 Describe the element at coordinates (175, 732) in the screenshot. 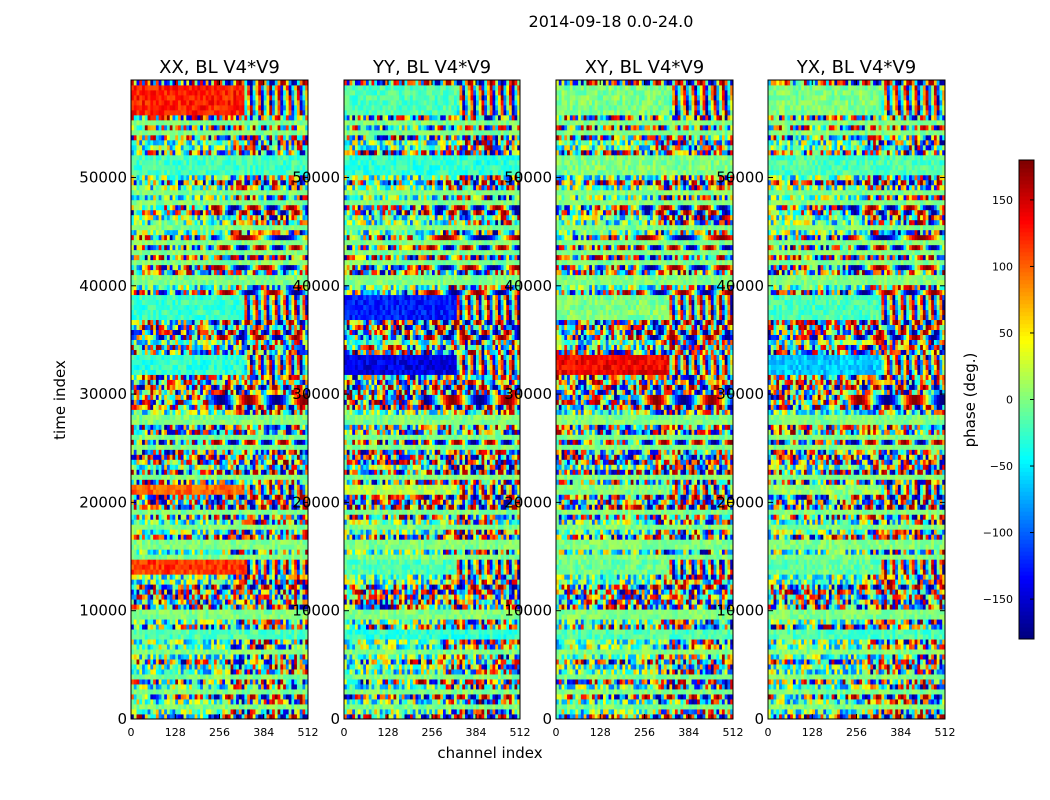

I see `xtick-label-xx-128: 128` at that location.